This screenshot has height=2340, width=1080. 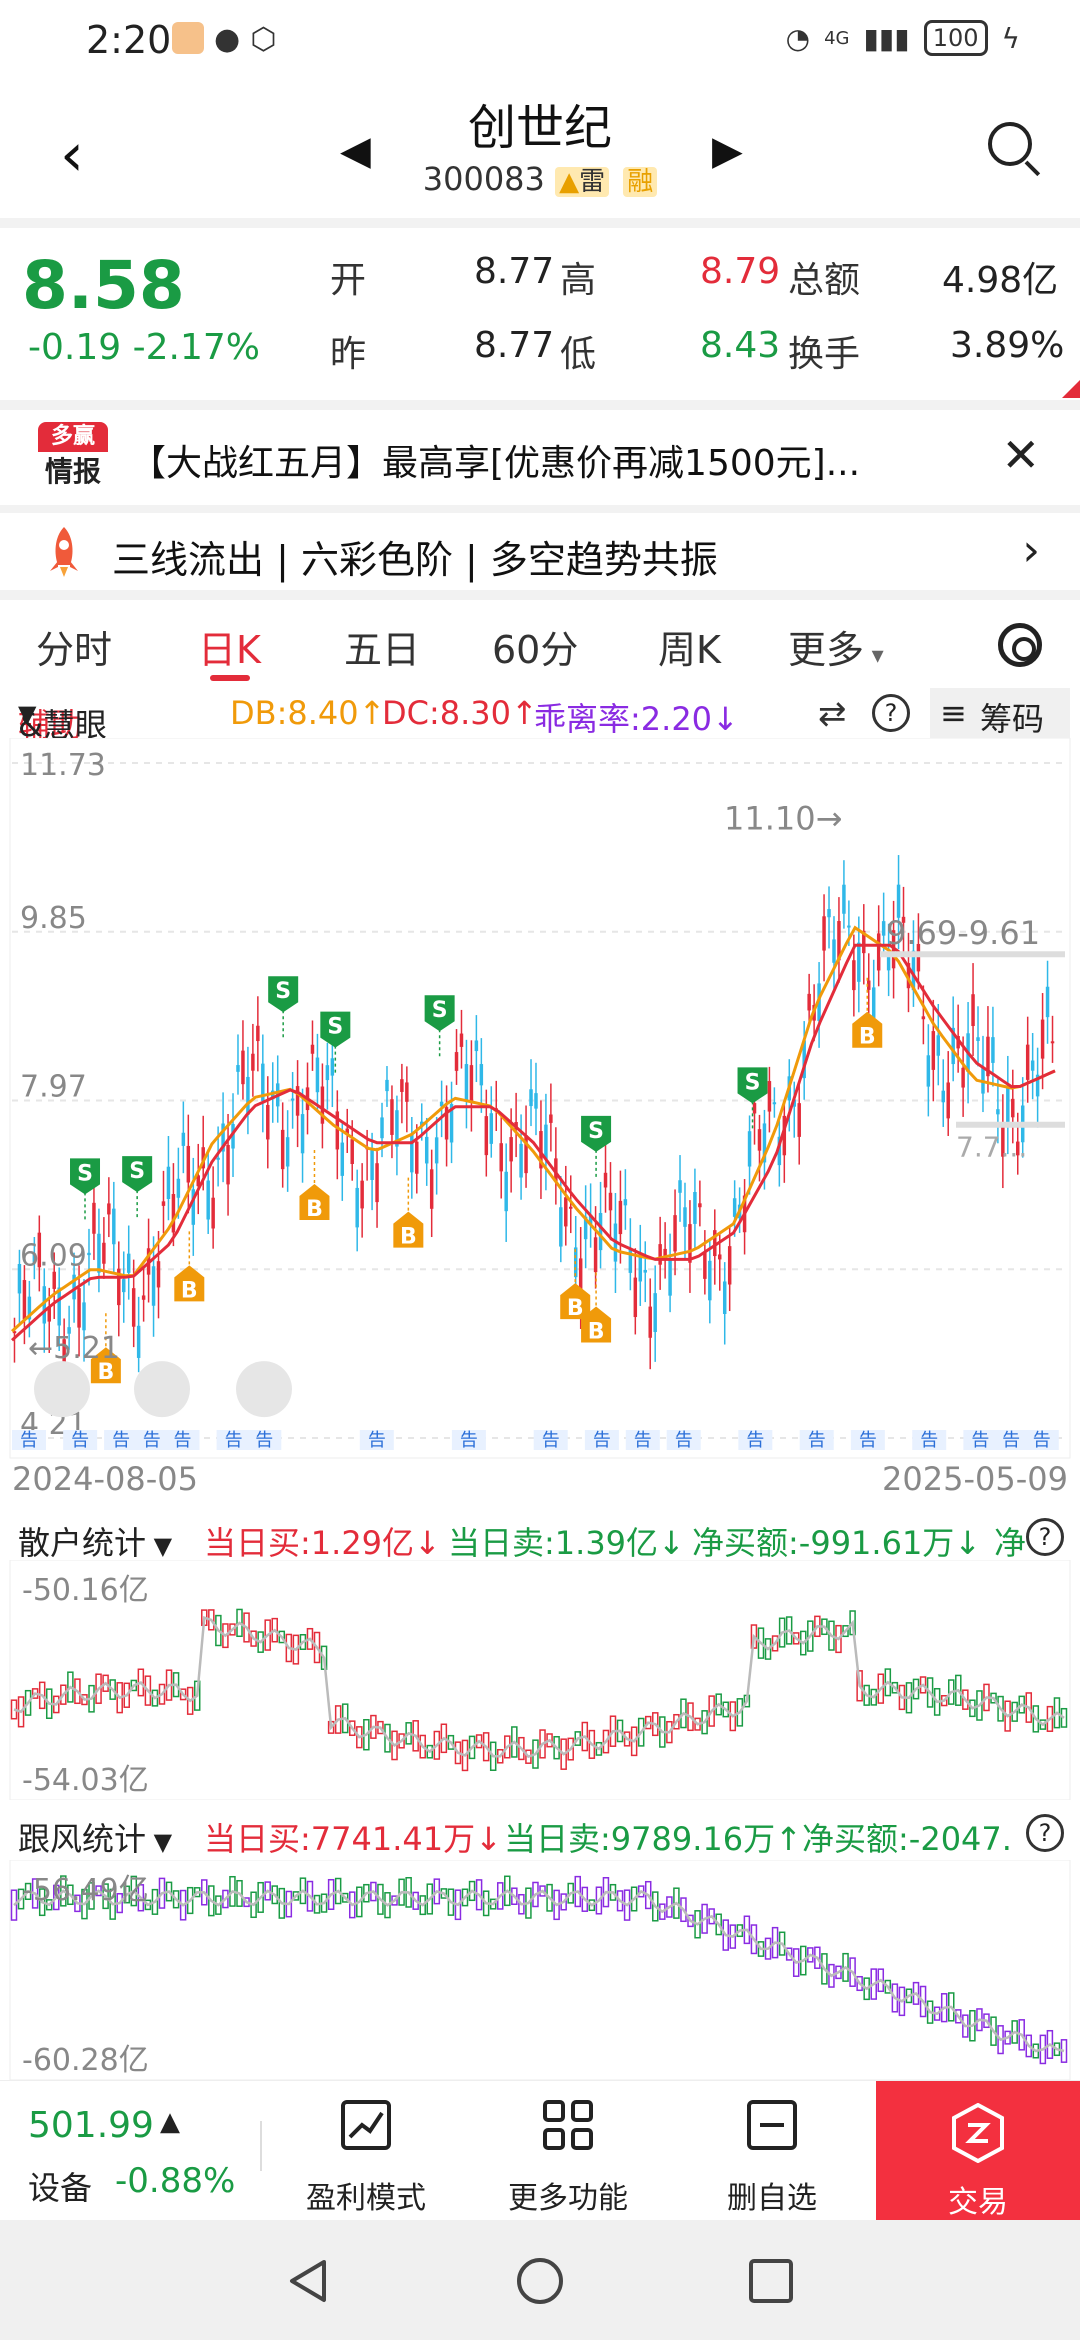 I want to click on retail-selector: 散户统计 ▼, so click(x=95, y=1541).